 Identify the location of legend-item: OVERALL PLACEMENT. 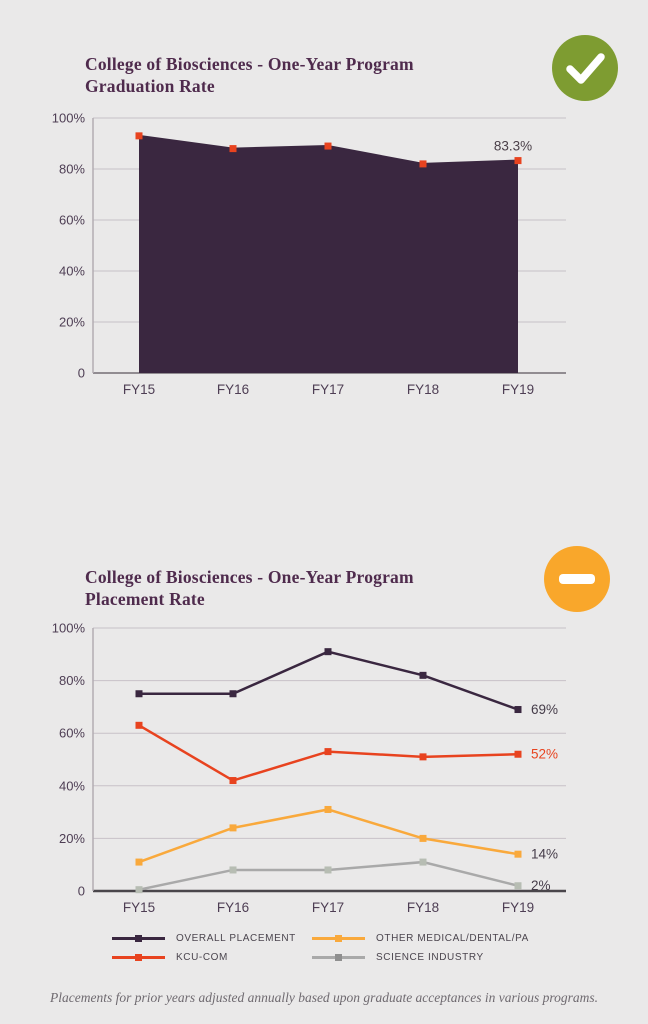
(212, 938).